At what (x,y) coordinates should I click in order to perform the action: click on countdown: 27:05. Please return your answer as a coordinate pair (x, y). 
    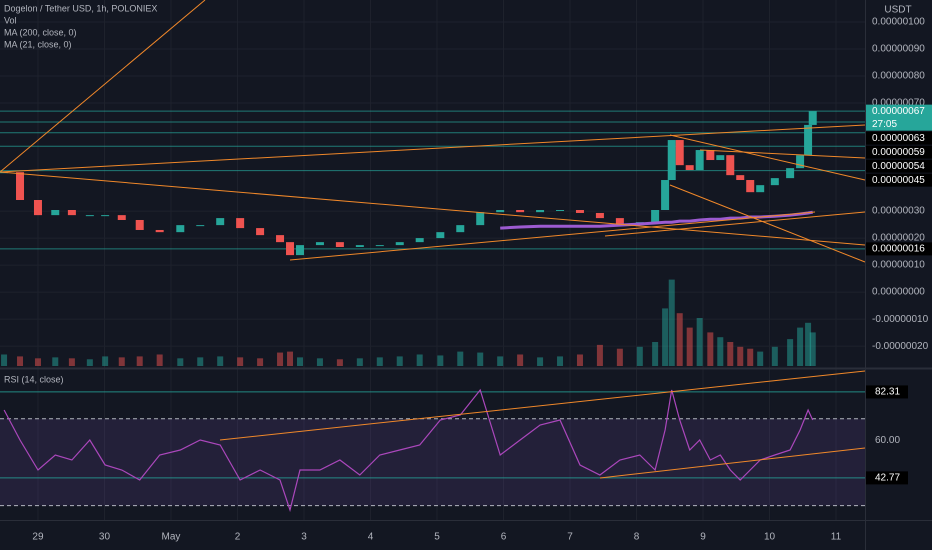
    Looking at the image, I should click on (884, 124).